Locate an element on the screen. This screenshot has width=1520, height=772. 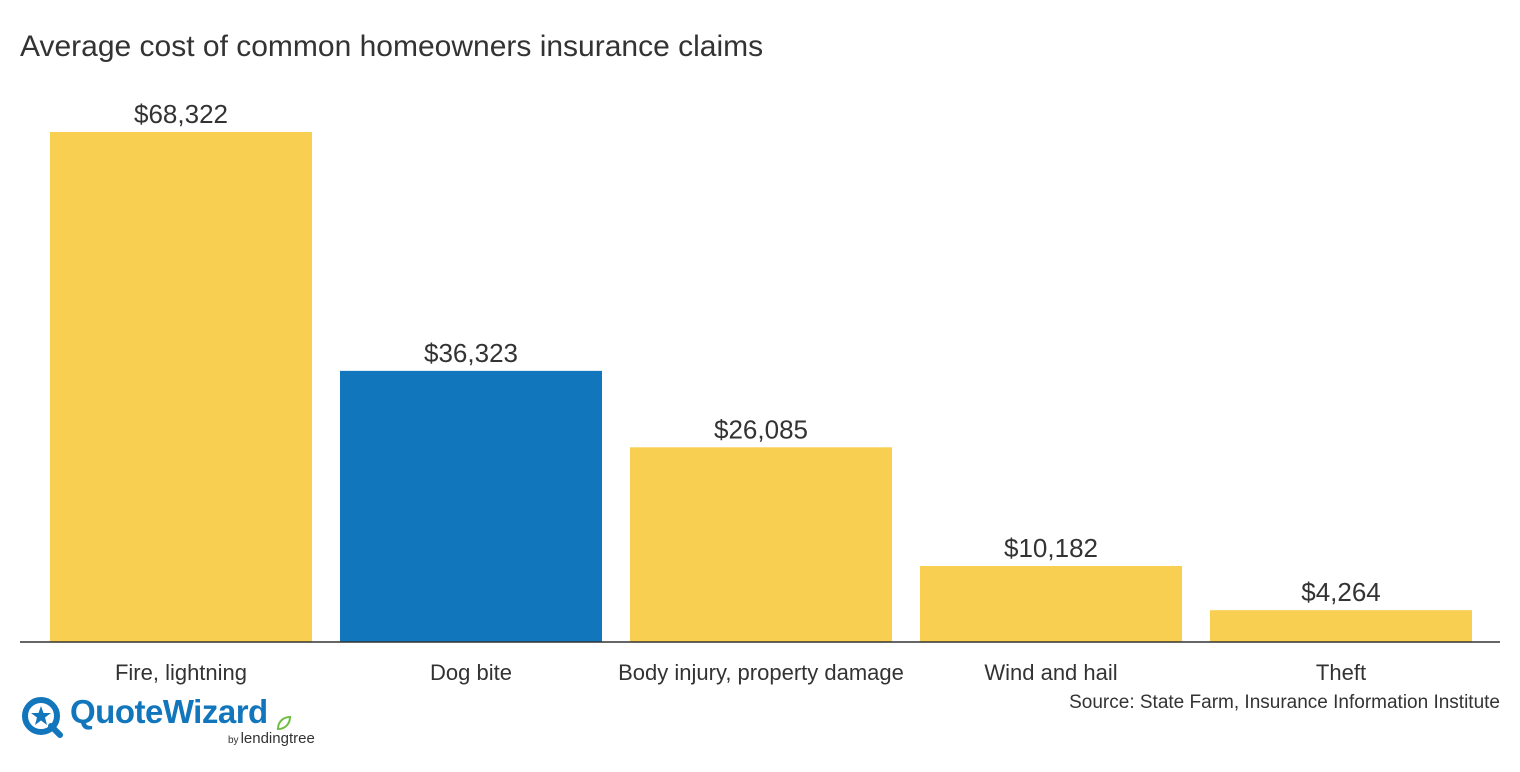
category-label-4: Theft is located at coordinates (1341, 672).